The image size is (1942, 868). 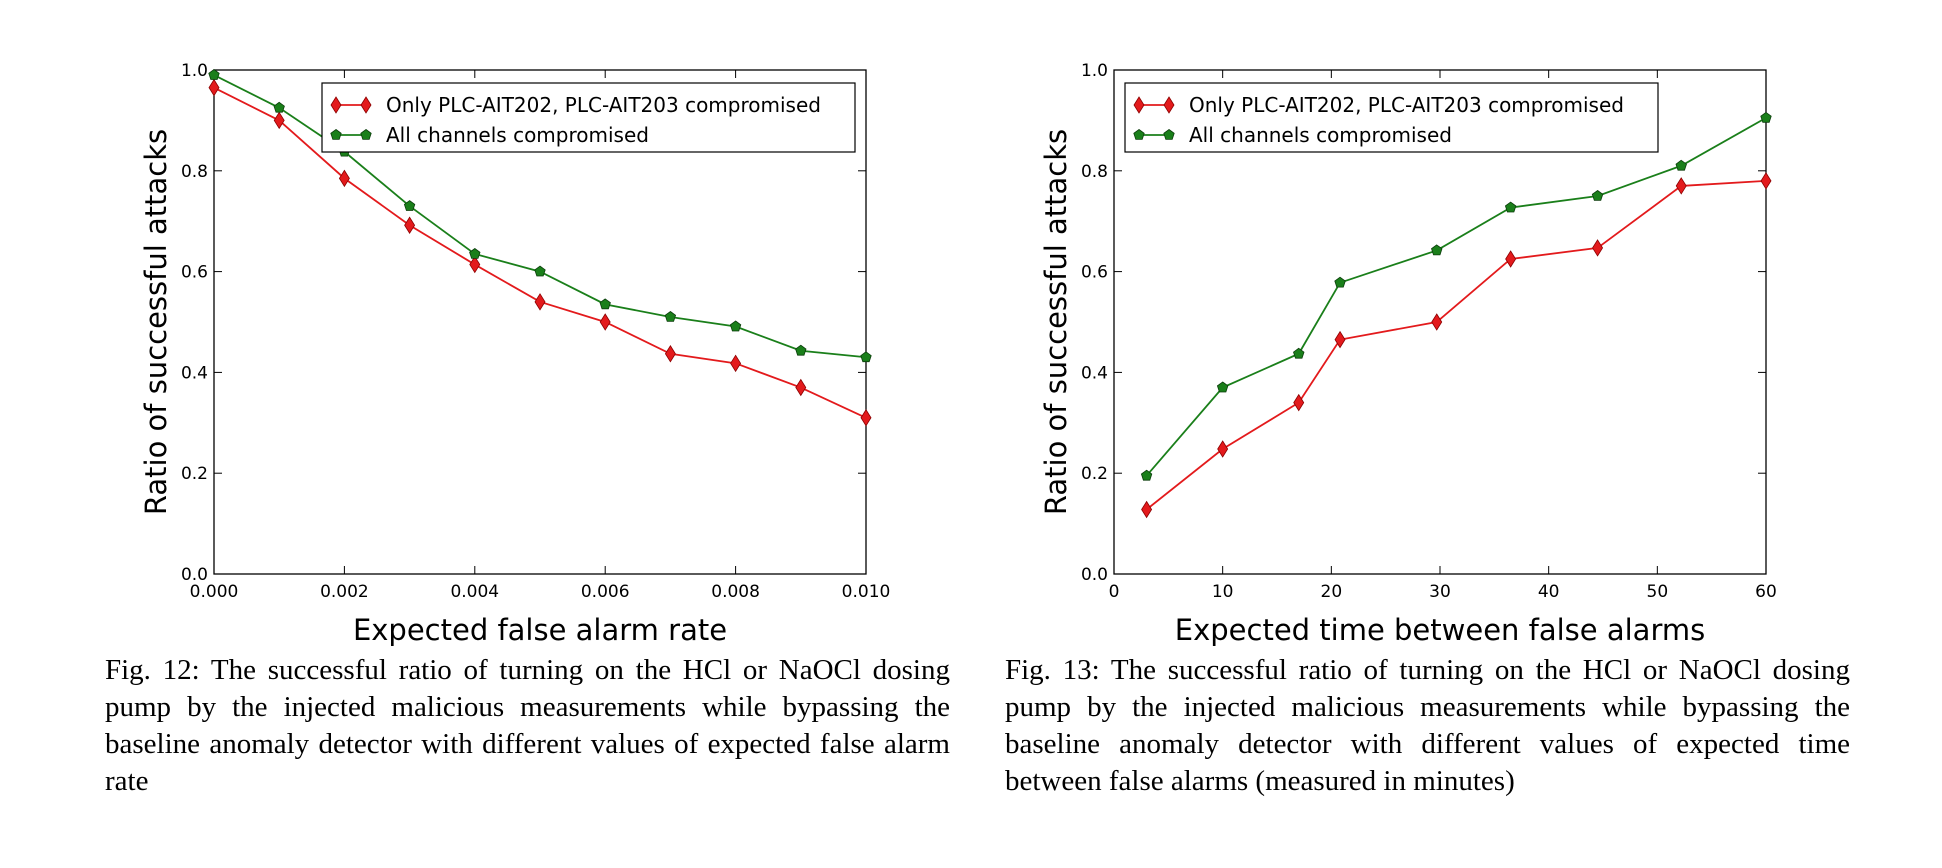 I want to click on x-tick-label: 0, so click(x=1114, y=592).